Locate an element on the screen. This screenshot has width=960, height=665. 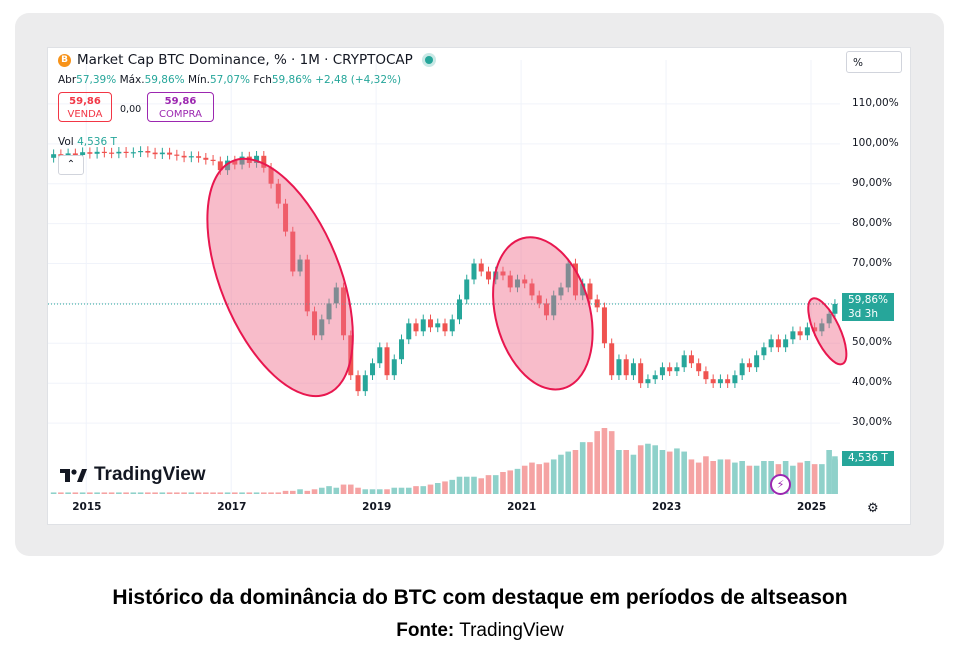
bar-countdown: 3d 3h is located at coordinates (863, 314).